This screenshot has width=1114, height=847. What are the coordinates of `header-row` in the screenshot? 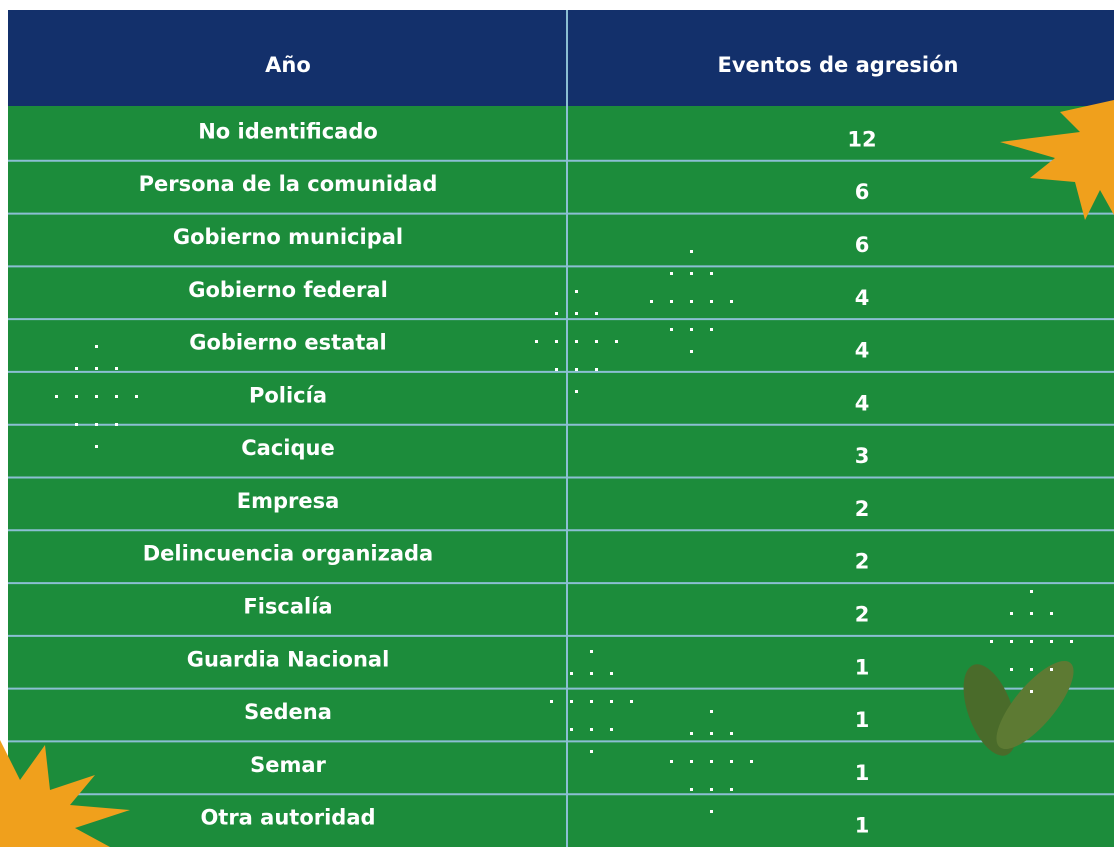 It's located at (561, 58).